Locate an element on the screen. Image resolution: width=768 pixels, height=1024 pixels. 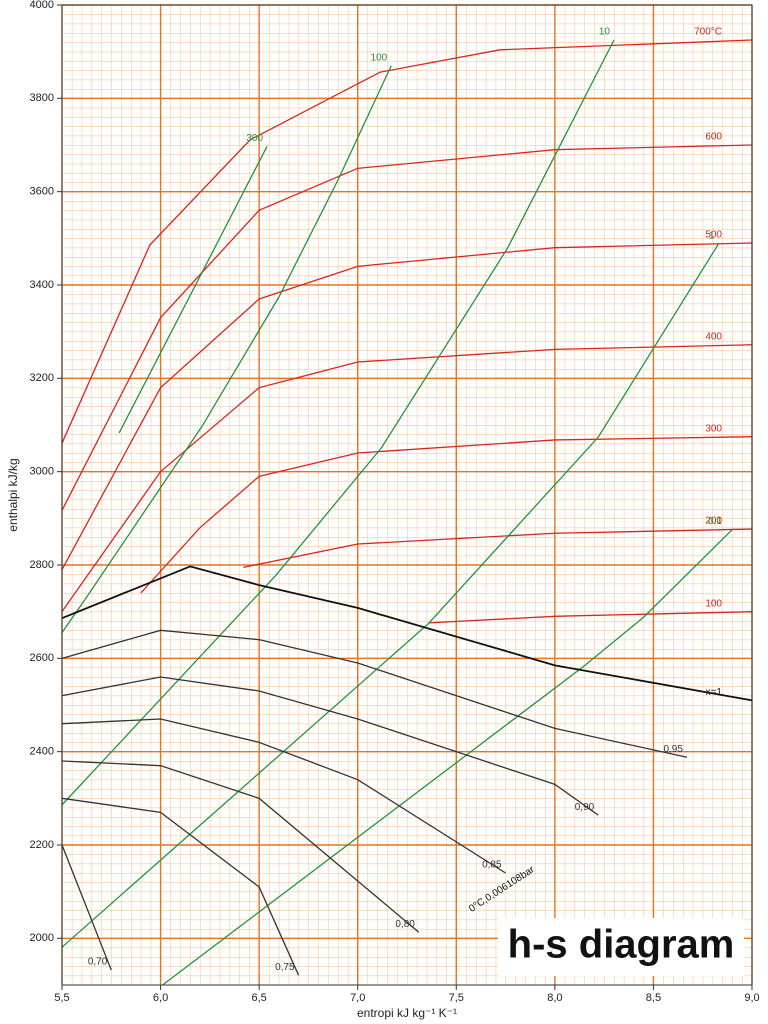
curve-label: 10 is located at coordinates (605, 32).